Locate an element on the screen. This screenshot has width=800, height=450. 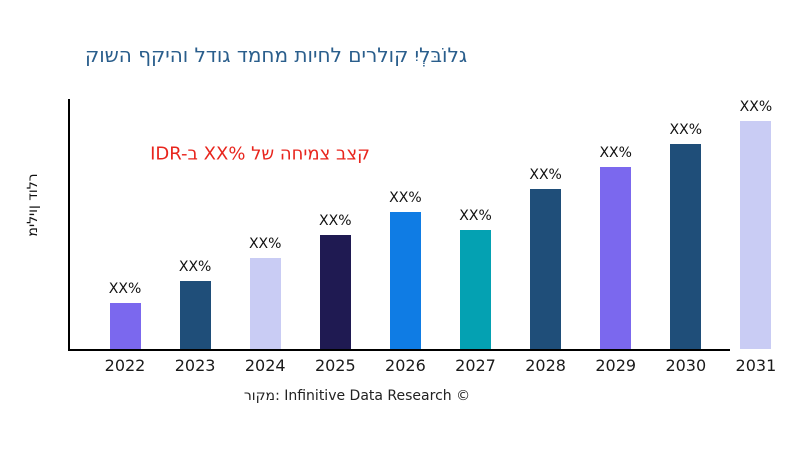
y-axis-line is located at coordinates (69, 224).